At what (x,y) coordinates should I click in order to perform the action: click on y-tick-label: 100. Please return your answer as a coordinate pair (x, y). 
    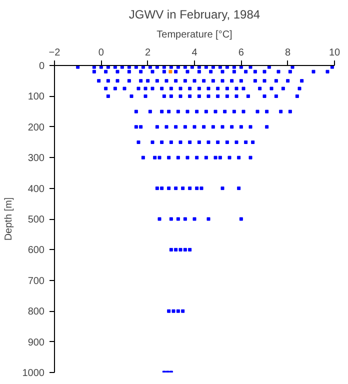
    Looking at the image, I should click on (36, 97).